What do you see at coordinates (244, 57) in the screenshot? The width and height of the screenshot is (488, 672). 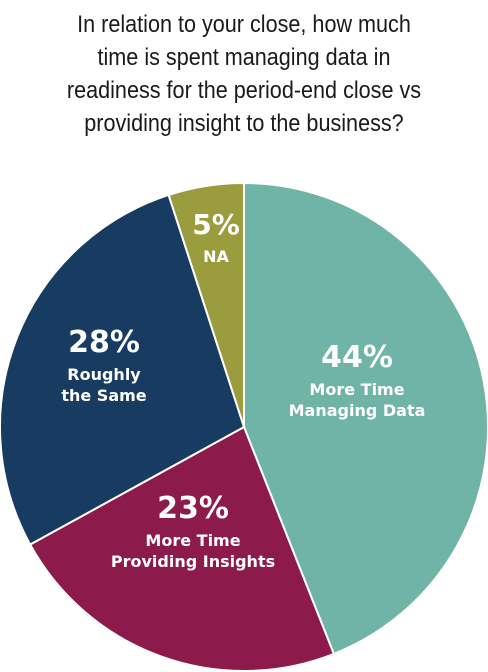 I see `chart-title-line-2: time is spent managing data in` at bounding box center [244, 57].